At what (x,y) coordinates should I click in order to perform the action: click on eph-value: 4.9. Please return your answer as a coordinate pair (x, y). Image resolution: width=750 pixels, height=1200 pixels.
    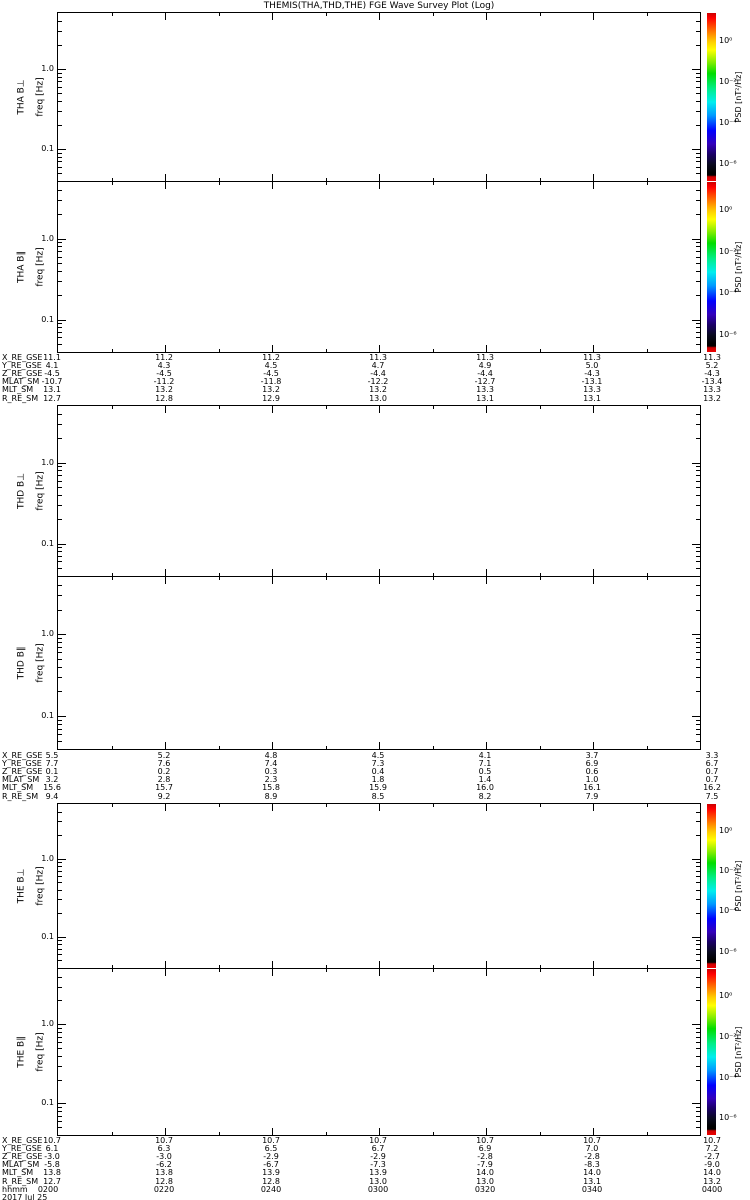
    Looking at the image, I should click on (485, 365).